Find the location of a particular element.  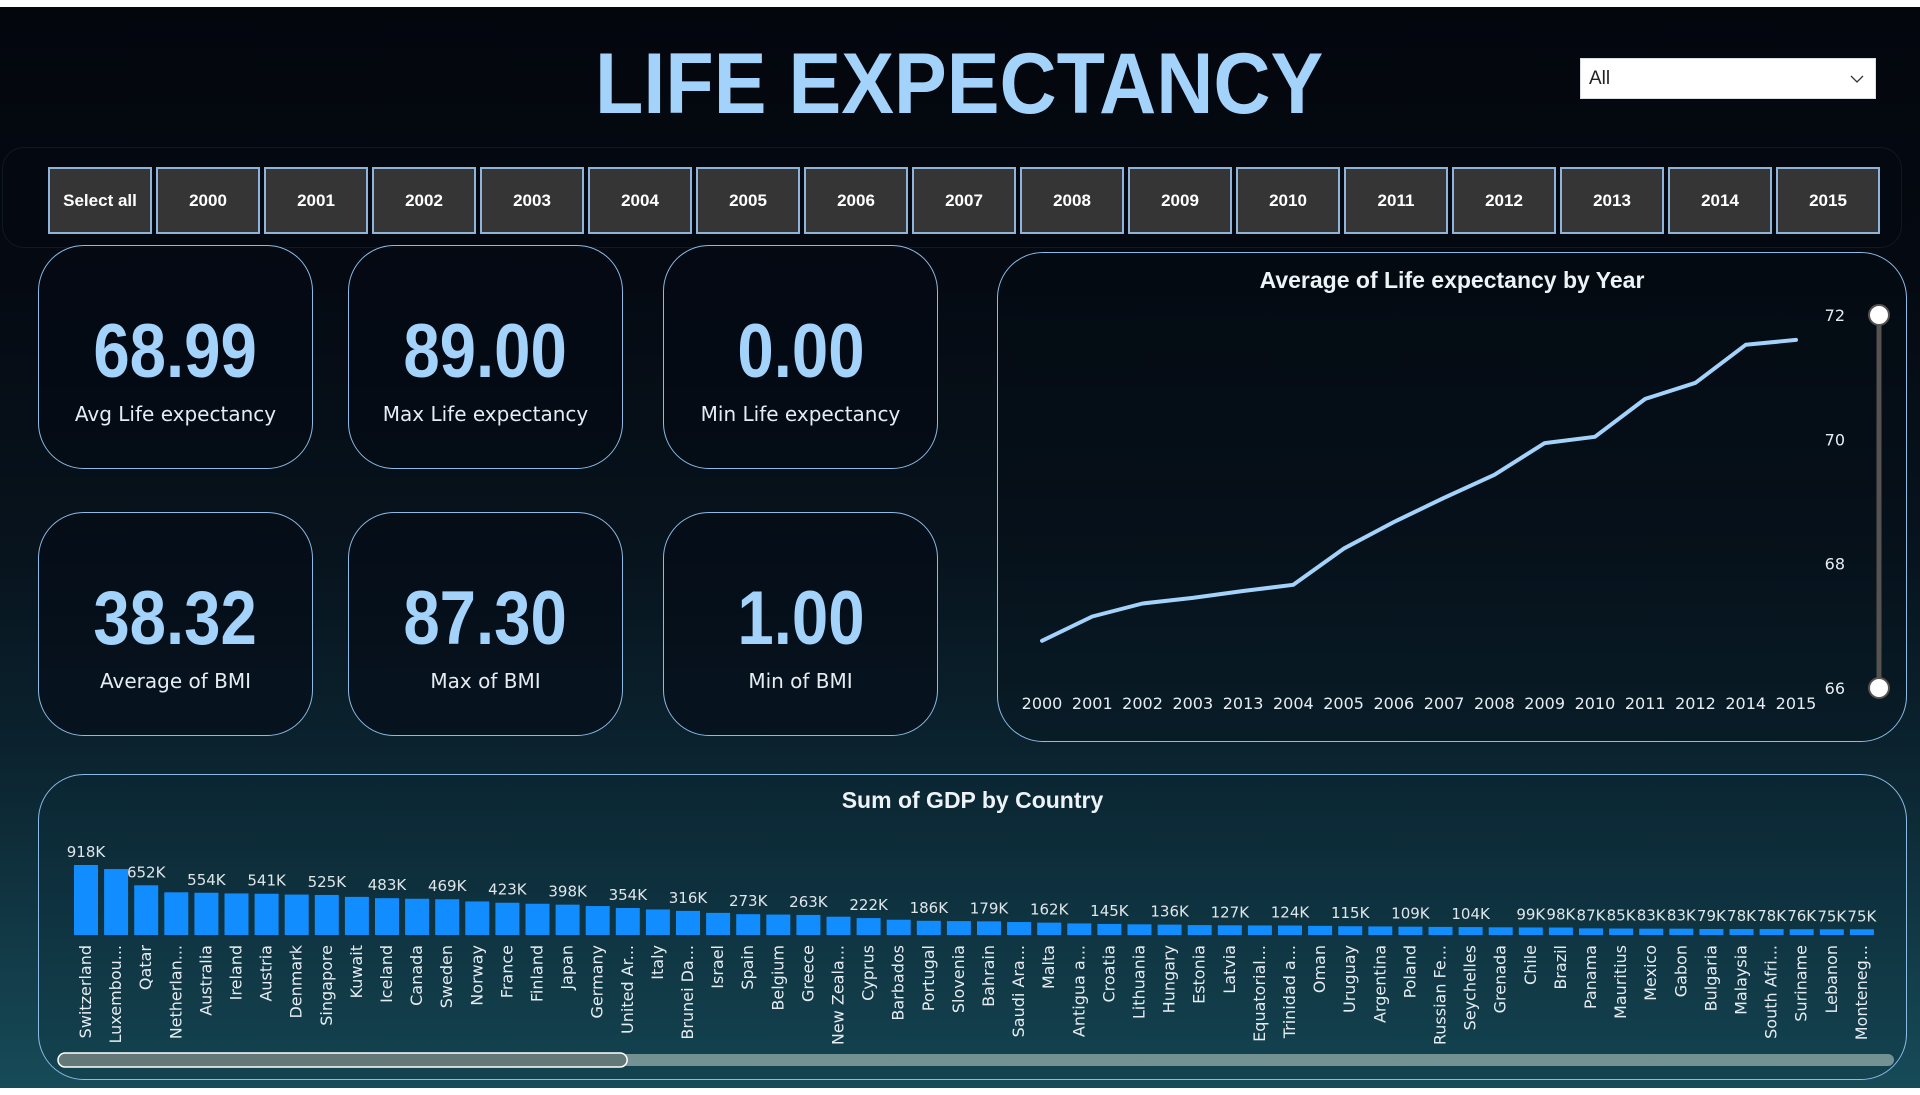

slicer-year-button: 2001 is located at coordinates (316, 200).